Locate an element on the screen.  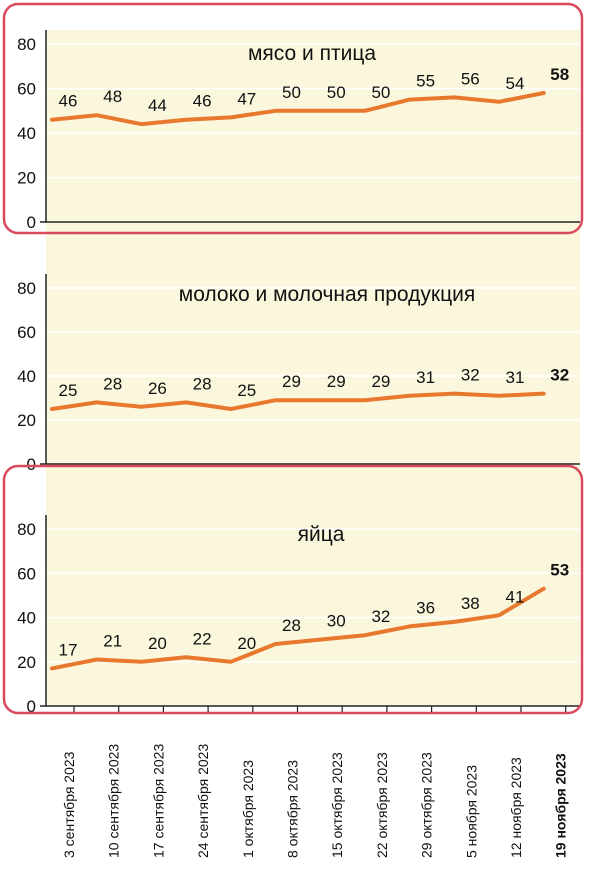
x-tick-label: 1 октября 2023 is located at coordinates (248, 809).